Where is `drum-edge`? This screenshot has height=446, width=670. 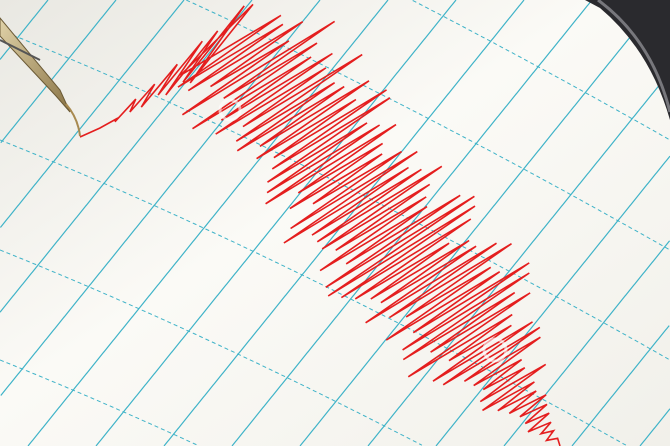
drum-edge is located at coordinates (627, 60).